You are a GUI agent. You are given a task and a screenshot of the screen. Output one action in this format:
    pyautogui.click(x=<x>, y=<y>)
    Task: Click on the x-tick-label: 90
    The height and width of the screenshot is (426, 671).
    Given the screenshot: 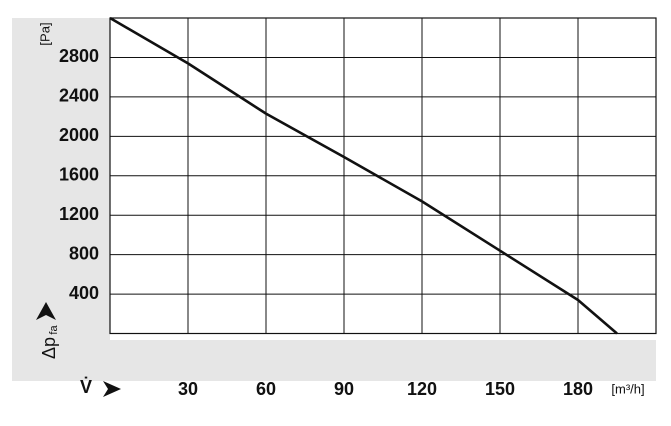 What is the action you would take?
    pyautogui.click(x=344, y=389)
    